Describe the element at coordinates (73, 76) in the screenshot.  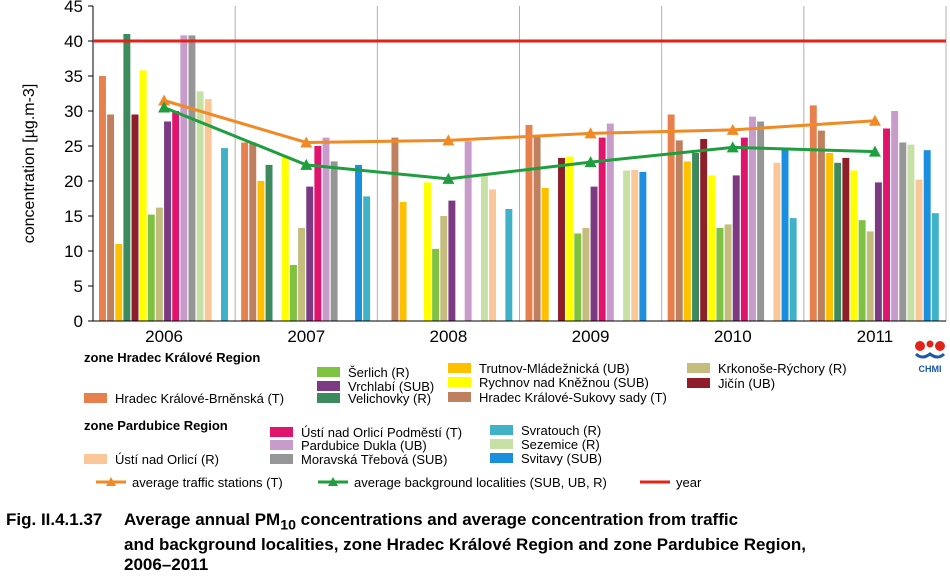
I see `y-tick-label: 35` at that location.